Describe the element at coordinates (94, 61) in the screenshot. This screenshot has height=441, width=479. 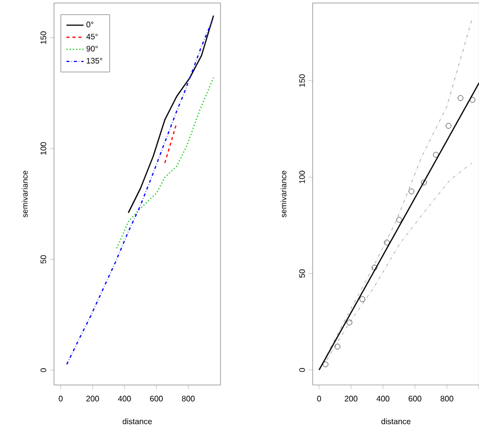
I see `legend-label: 135°` at that location.